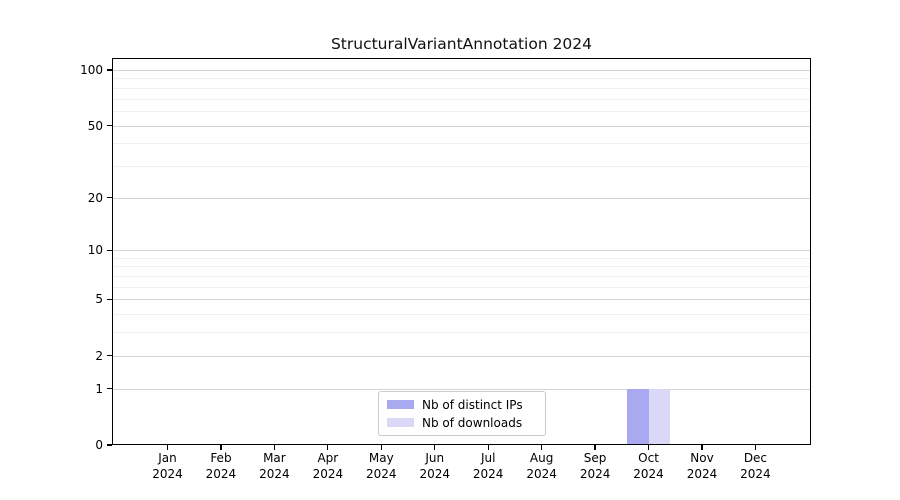 Image resolution: width=900 pixels, height=500 pixels. I want to click on x-tick-month: Jul, so click(488, 458).